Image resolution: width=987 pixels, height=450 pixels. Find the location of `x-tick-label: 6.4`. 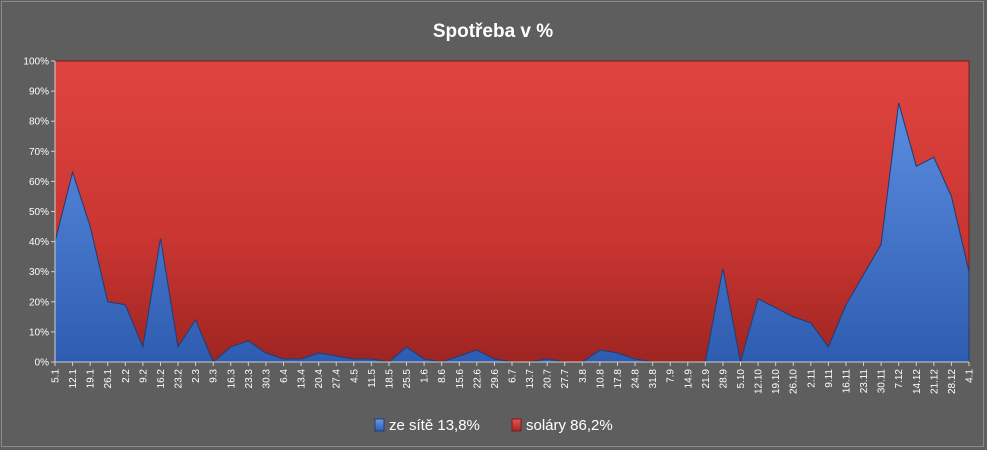

x-tick-label: 6.4 is located at coordinates (284, 376).